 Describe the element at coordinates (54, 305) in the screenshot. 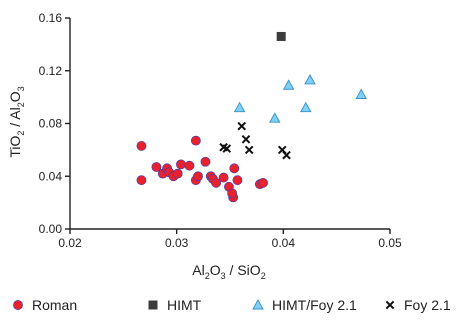

I see `legend-label: Roman` at that location.